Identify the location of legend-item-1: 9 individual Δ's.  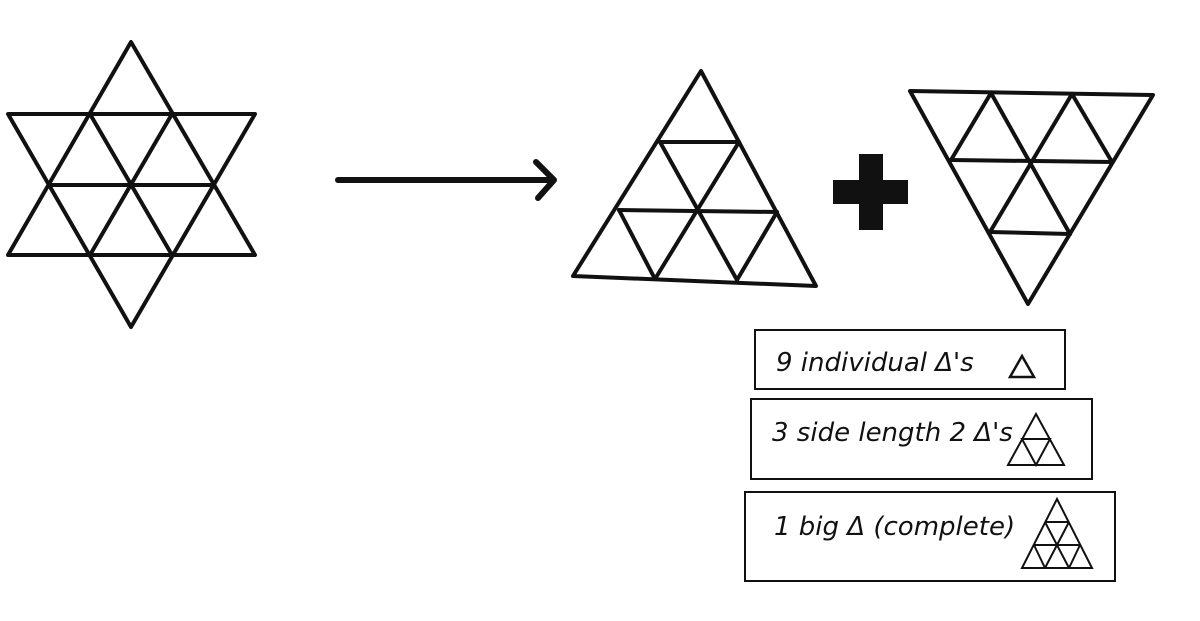
(910, 359).